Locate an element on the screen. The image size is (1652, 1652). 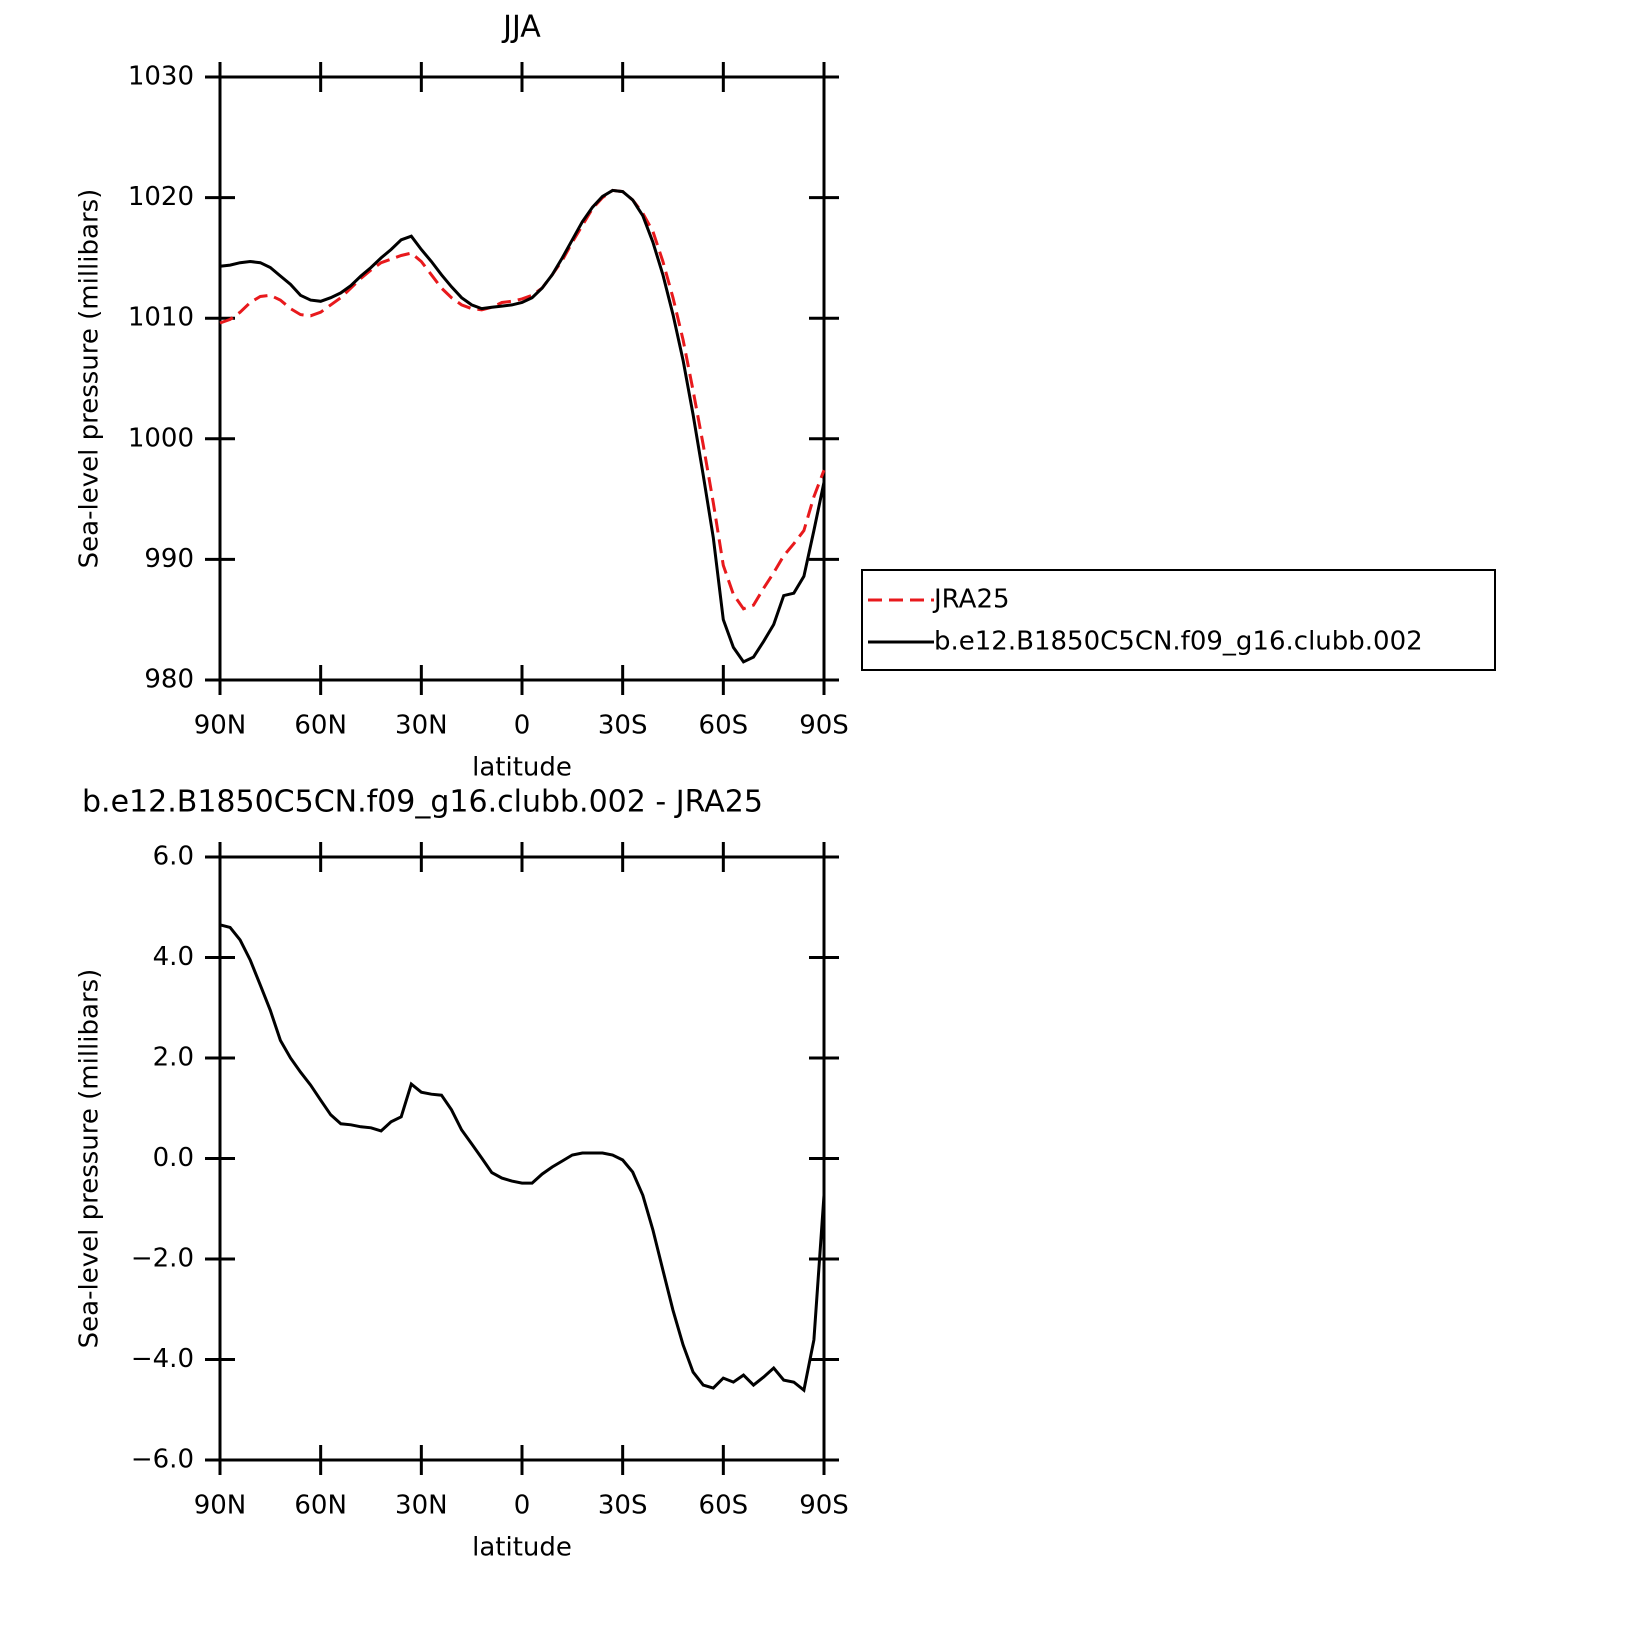
y-tick-label: 6.0 is located at coordinates (173, 857).